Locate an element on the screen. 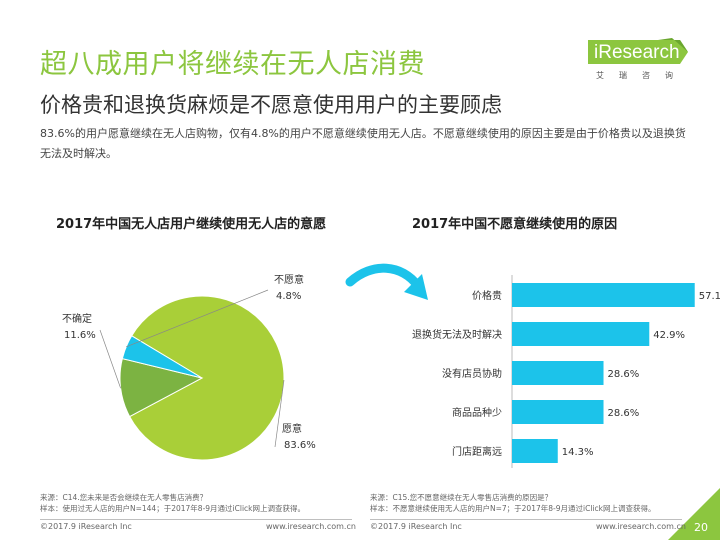 The height and width of the screenshot is (540, 720). pie-label-name-2: 不愿意 is located at coordinates (289, 279).